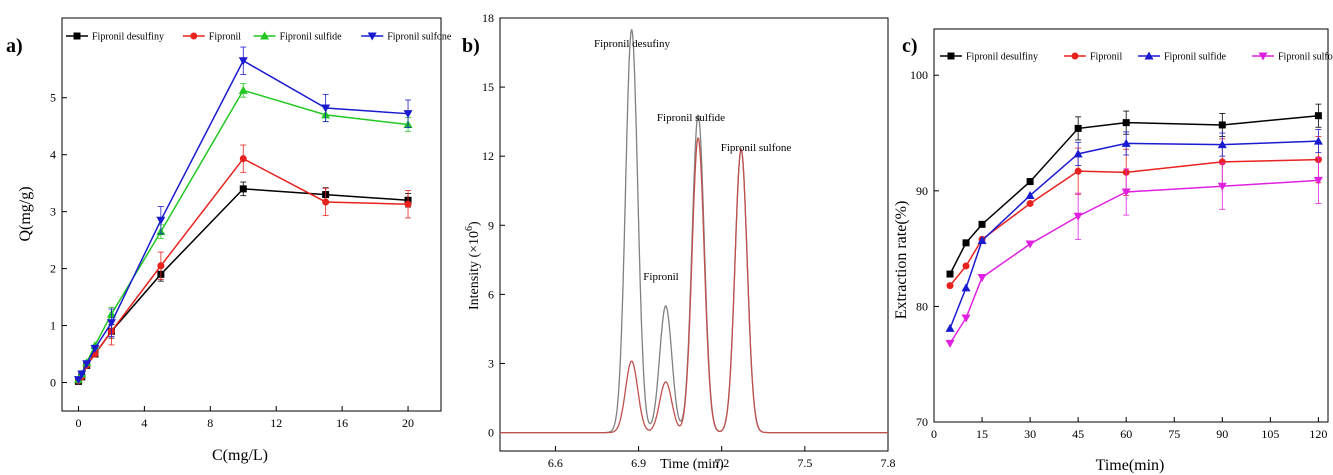 This screenshot has height=475, width=1333. I want to click on panel-c-series-line-fipronil-sulfide, so click(1134, 234).